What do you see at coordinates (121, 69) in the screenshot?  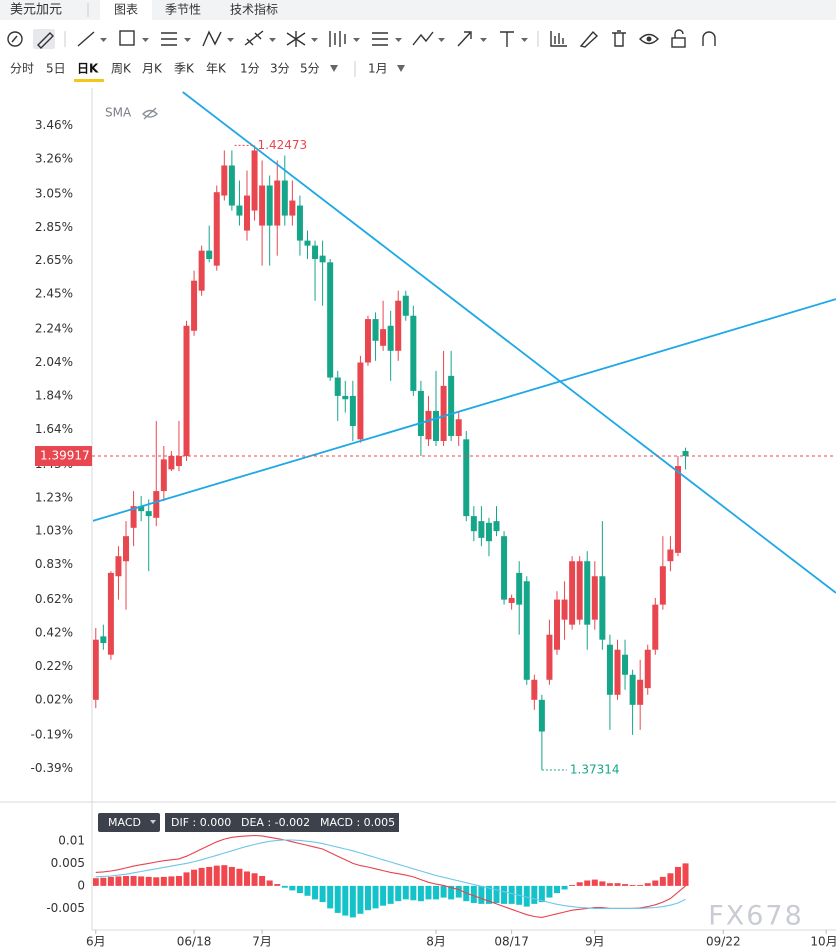 I see `period-option: 周K` at bounding box center [121, 69].